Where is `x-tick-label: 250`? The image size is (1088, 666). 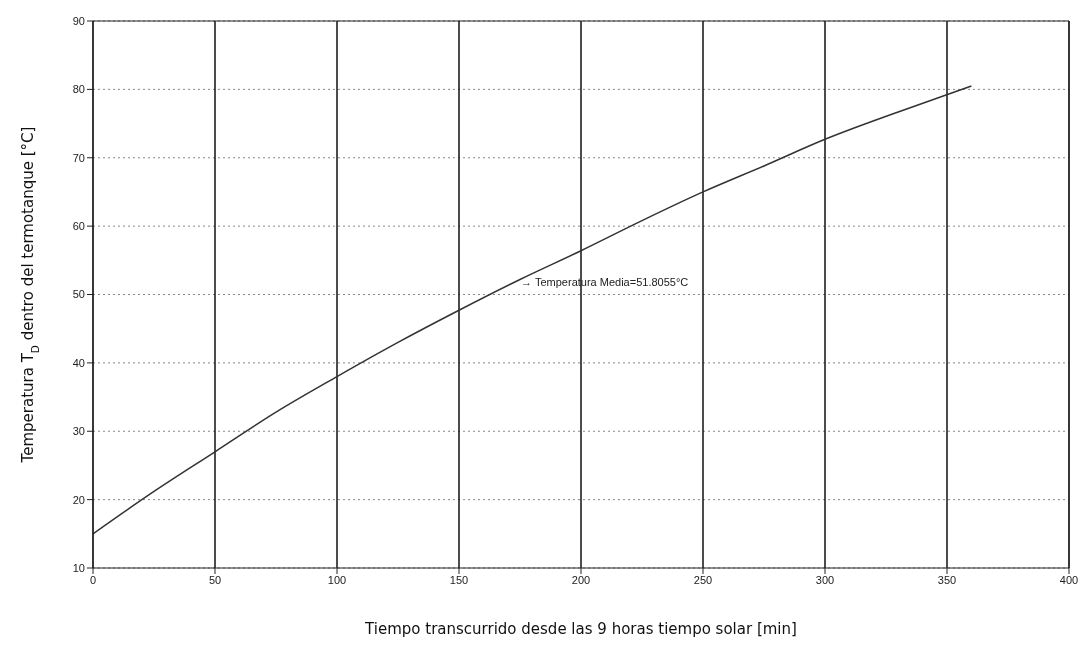
x-tick-label: 250 is located at coordinates (703, 579).